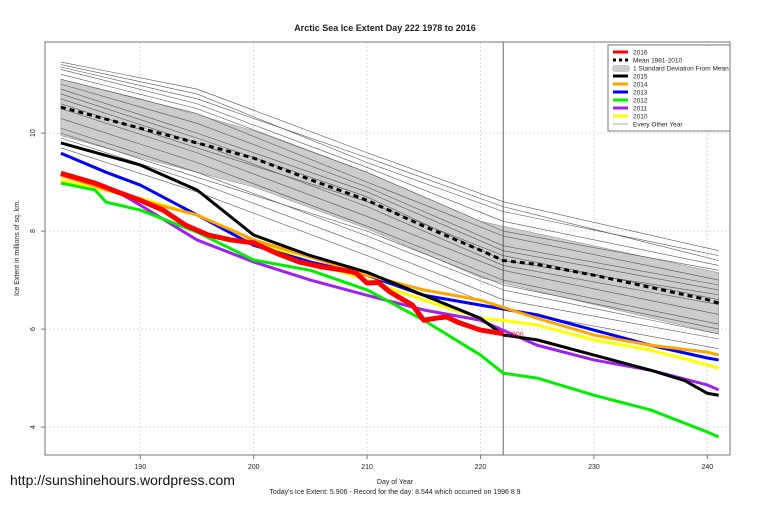 The height and width of the screenshot is (506, 759). What do you see at coordinates (33, 329) in the screenshot?
I see `y-tick-label: 6` at bounding box center [33, 329].